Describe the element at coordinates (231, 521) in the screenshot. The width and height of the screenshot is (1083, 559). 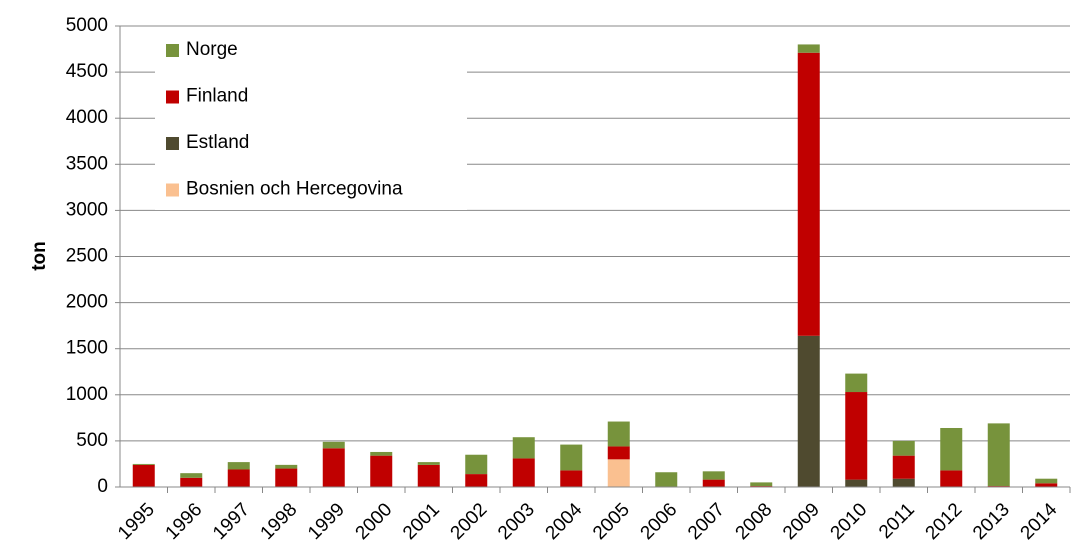
I see `x-tick-label: 1997` at that location.